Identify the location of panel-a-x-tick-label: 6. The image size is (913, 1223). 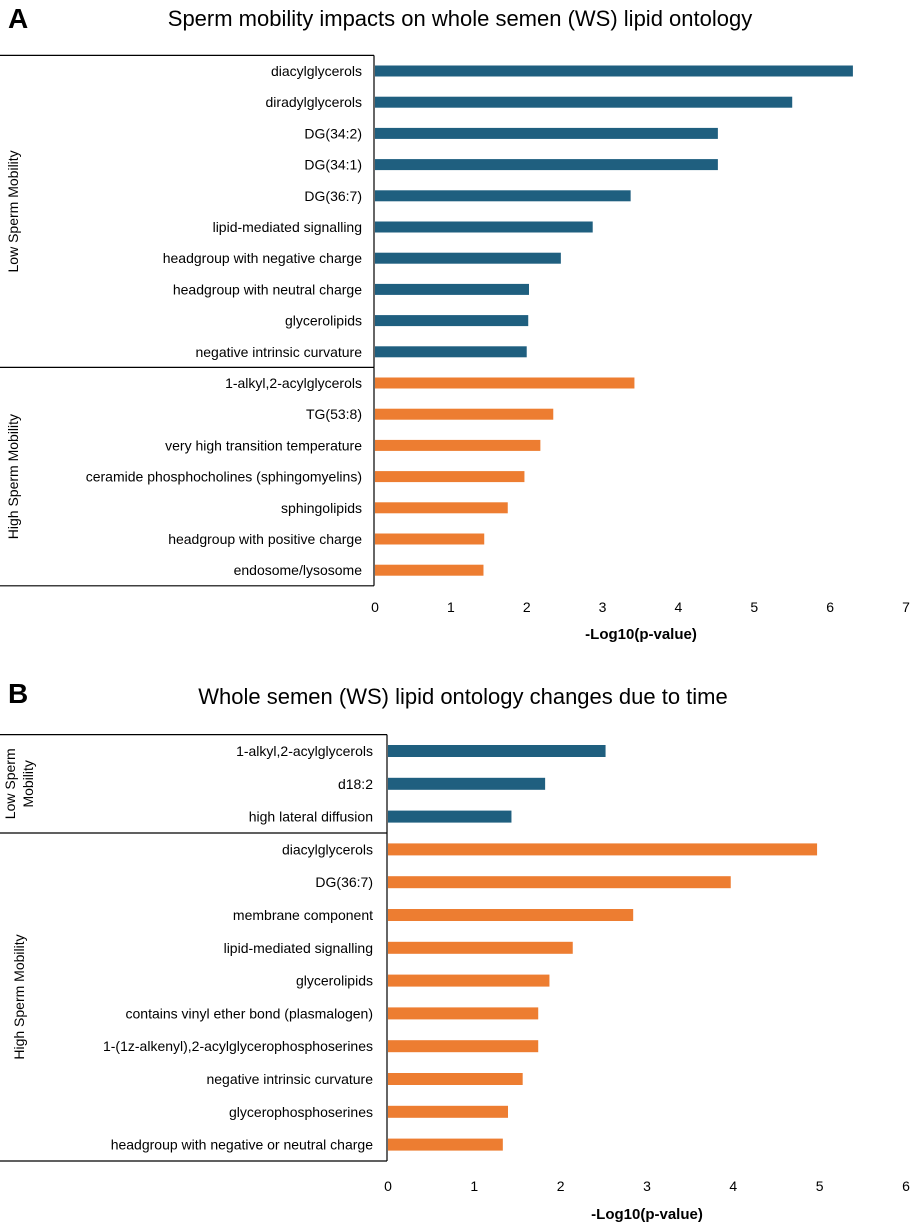
(830, 607).